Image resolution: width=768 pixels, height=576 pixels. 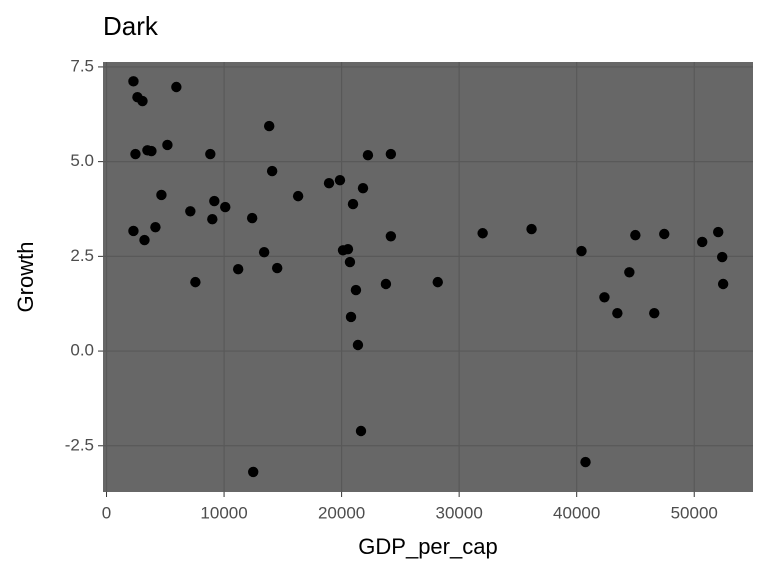 I want to click on x-tick-label: 30000, so click(x=459, y=512).